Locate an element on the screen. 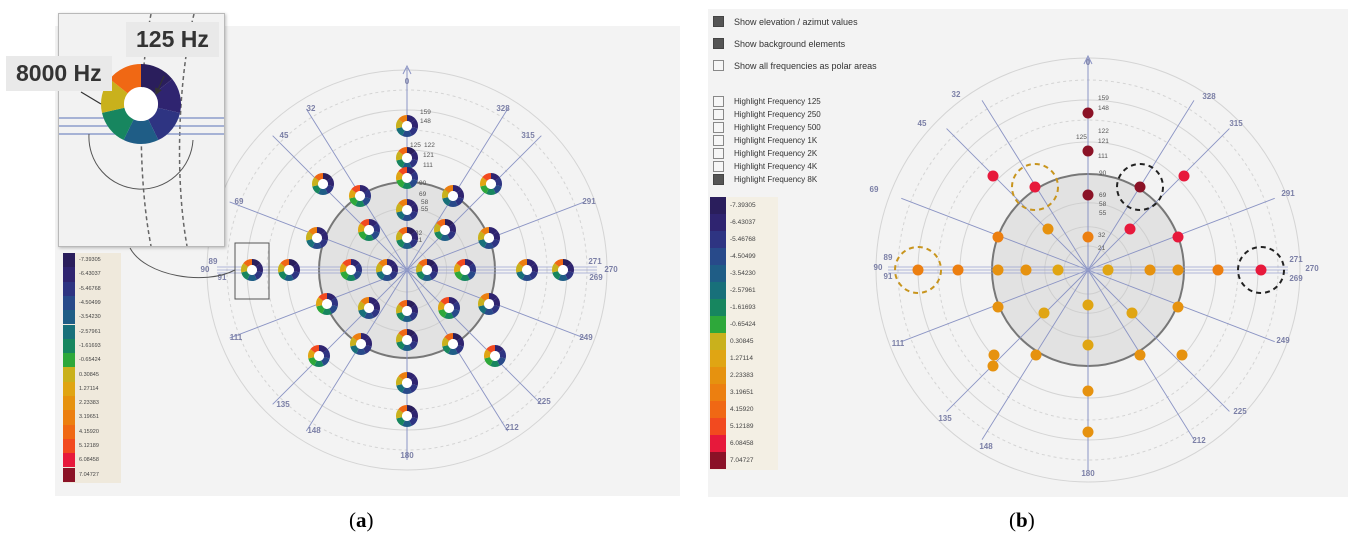  angle-label: 212 is located at coordinates (512, 427).